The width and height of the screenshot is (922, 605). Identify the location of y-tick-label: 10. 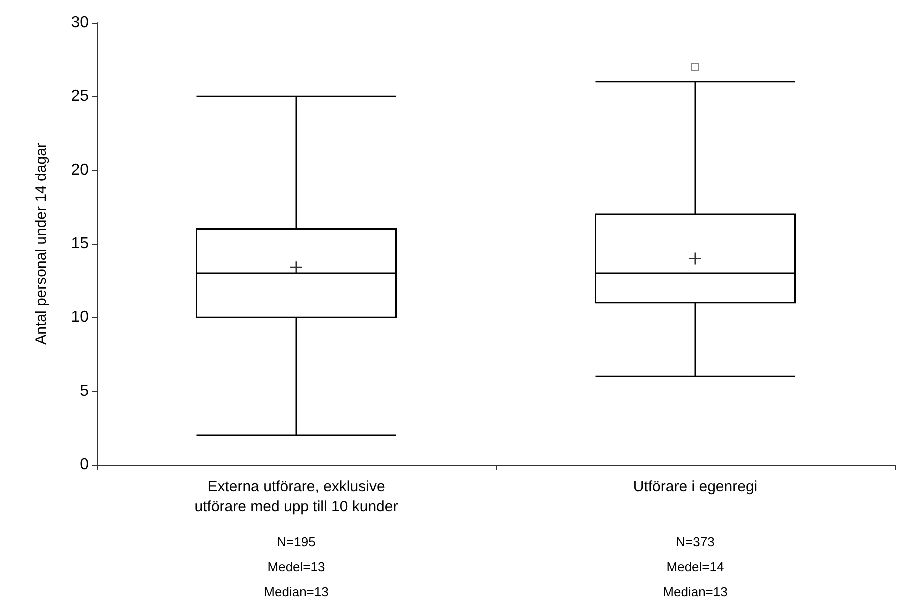
(80, 317).